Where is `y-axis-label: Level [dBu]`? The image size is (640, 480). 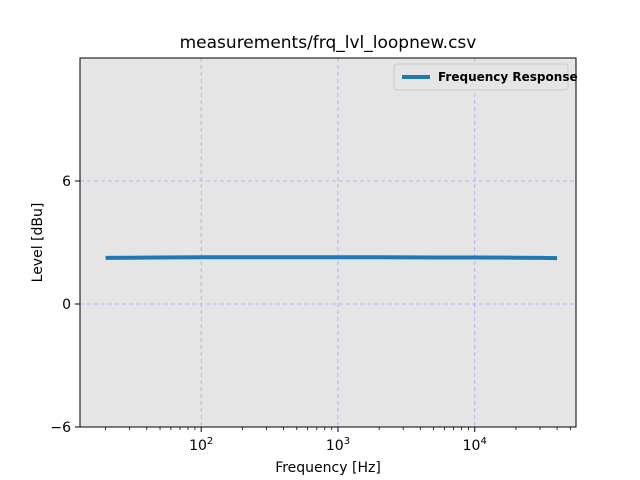 y-axis-label: Level [dBu] is located at coordinates (38, 243).